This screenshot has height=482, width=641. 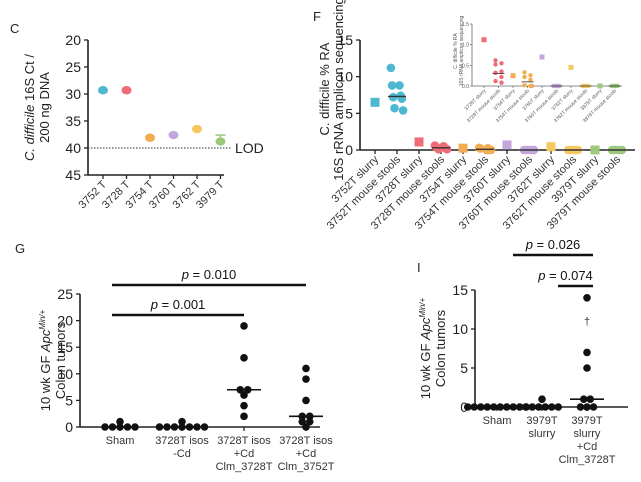 I want to click on panel-f-label: F, so click(x=317, y=16).